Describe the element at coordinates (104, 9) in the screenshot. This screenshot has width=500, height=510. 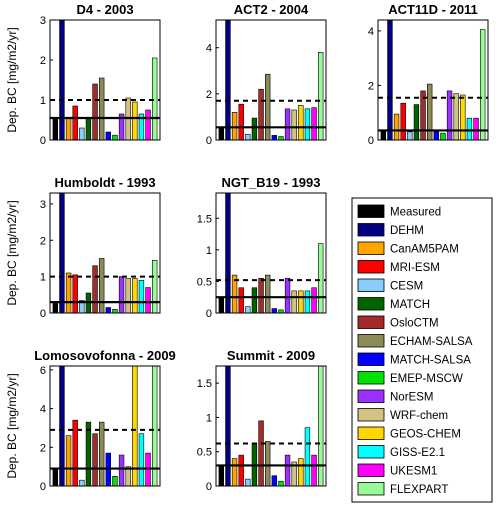
I see `chart-title: D4 - 2003` at that location.